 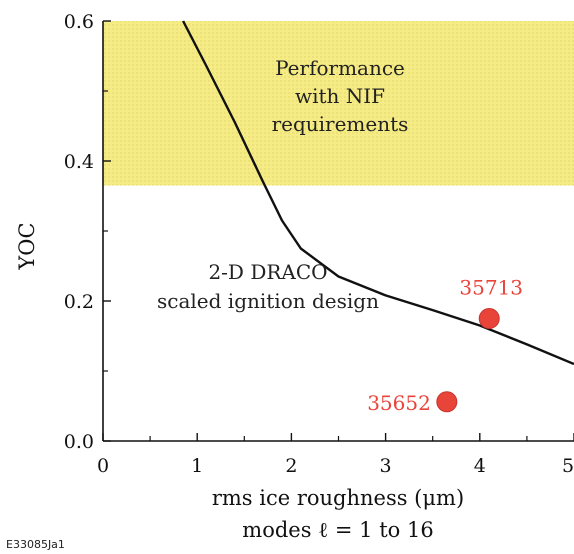 What do you see at coordinates (568, 466) in the screenshot?
I see `x-tick-label: 5` at bounding box center [568, 466].